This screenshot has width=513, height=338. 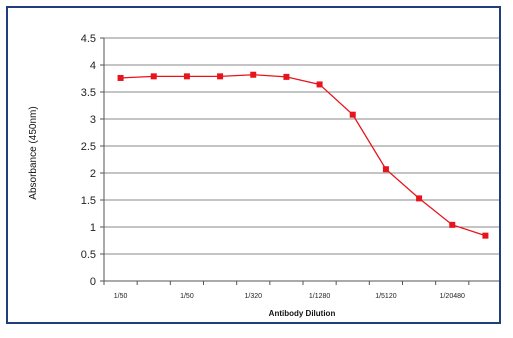 I want to click on x-tick-labels: 1/50 1/50 1/320 1/1280 1/5120 1/20480, so click(x=289, y=296).